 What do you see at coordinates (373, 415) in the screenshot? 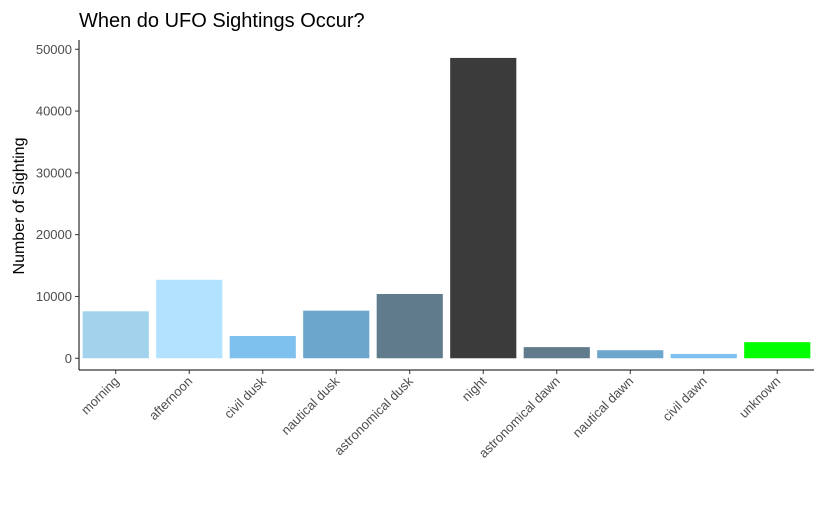
I see `x-tick-label: astronomical dusk` at bounding box center [373, 415].